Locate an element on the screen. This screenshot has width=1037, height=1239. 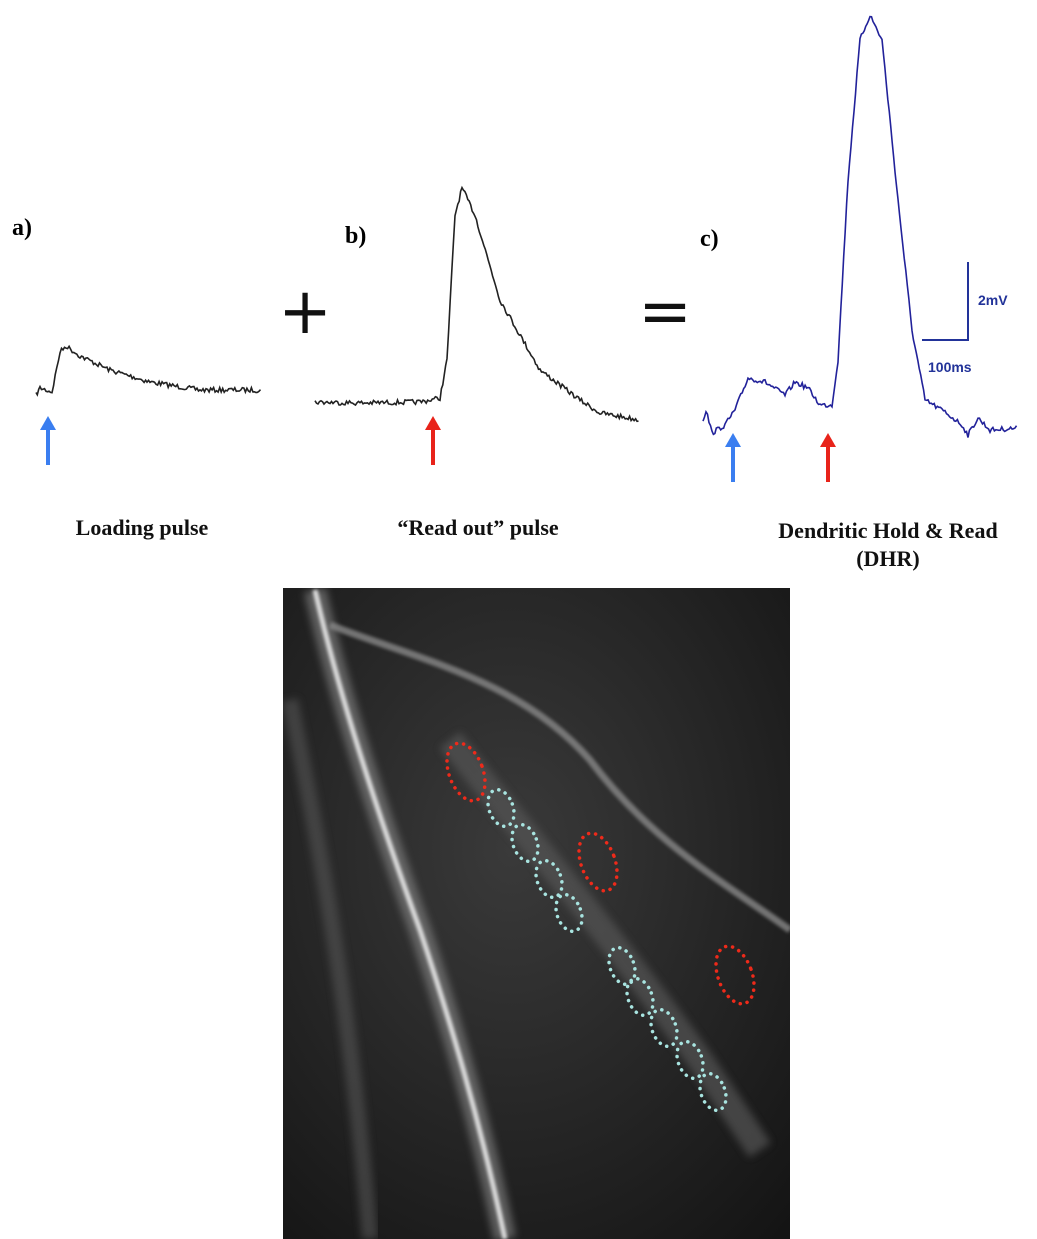
caption: (DHR) is located at coordinates (888, 558).